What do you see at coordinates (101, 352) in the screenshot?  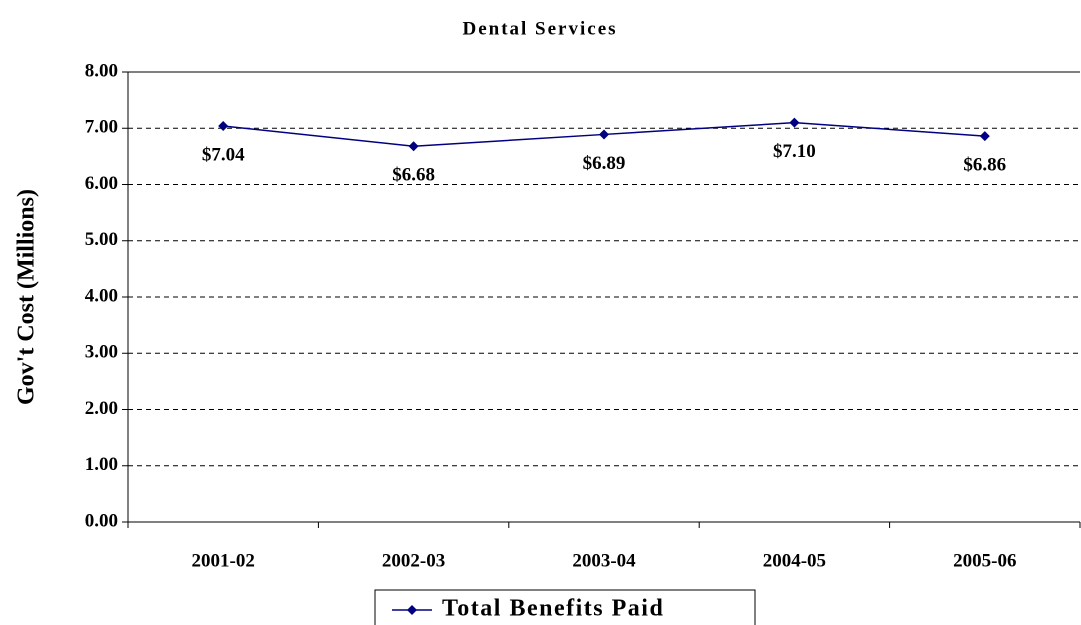 I see `y-tick-label: 3.00` at bounding box center [101, 352].